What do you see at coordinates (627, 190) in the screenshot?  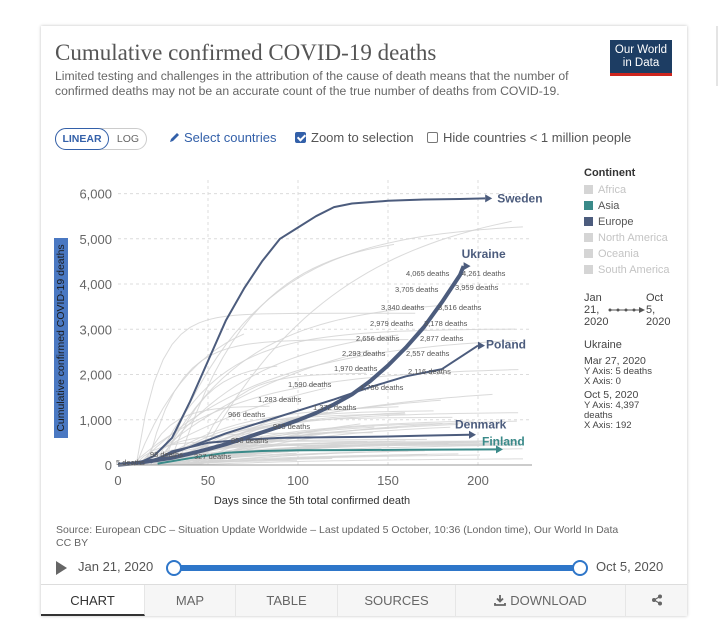 I see `legend-item: Africa` at bounding box center [627, 190].